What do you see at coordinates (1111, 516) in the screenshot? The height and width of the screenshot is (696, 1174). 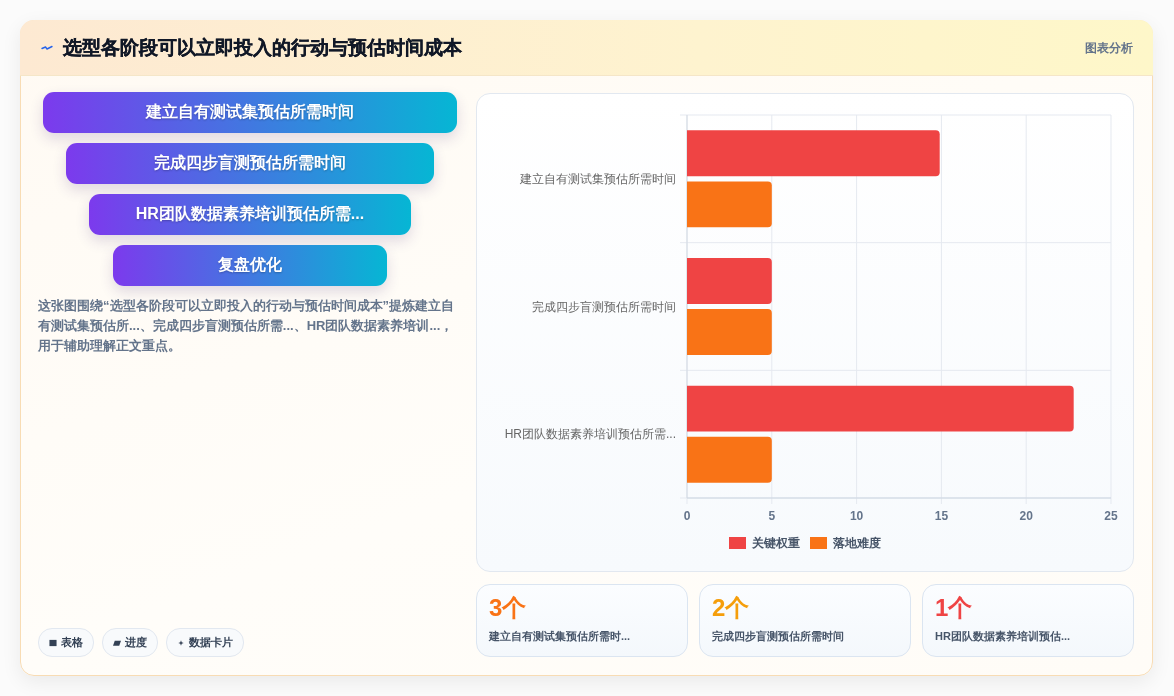 I see `x-tick-label: 25` at bounding box center [1111, 516].